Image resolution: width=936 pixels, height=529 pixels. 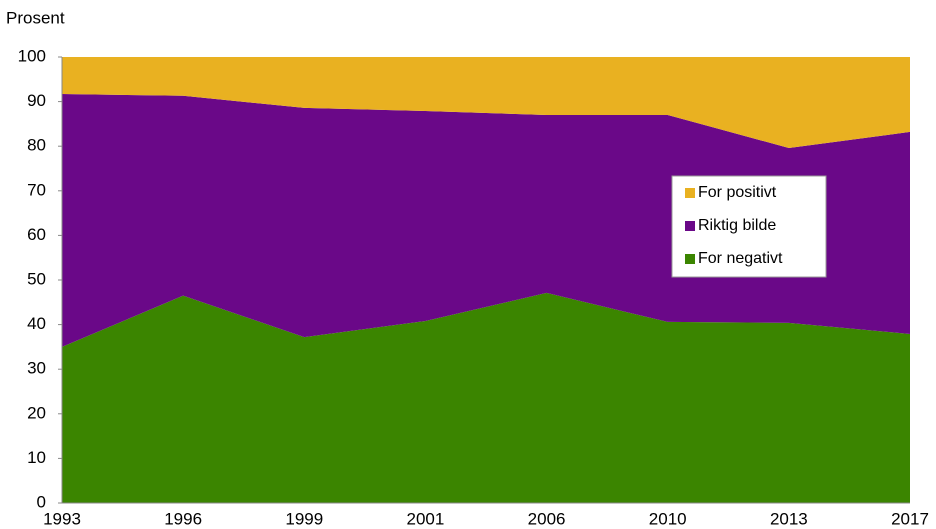 What do you see at coordinates (41, 501) in the screenshot?
I see `y-tick-label: 0` at bounding box center [41, 501].